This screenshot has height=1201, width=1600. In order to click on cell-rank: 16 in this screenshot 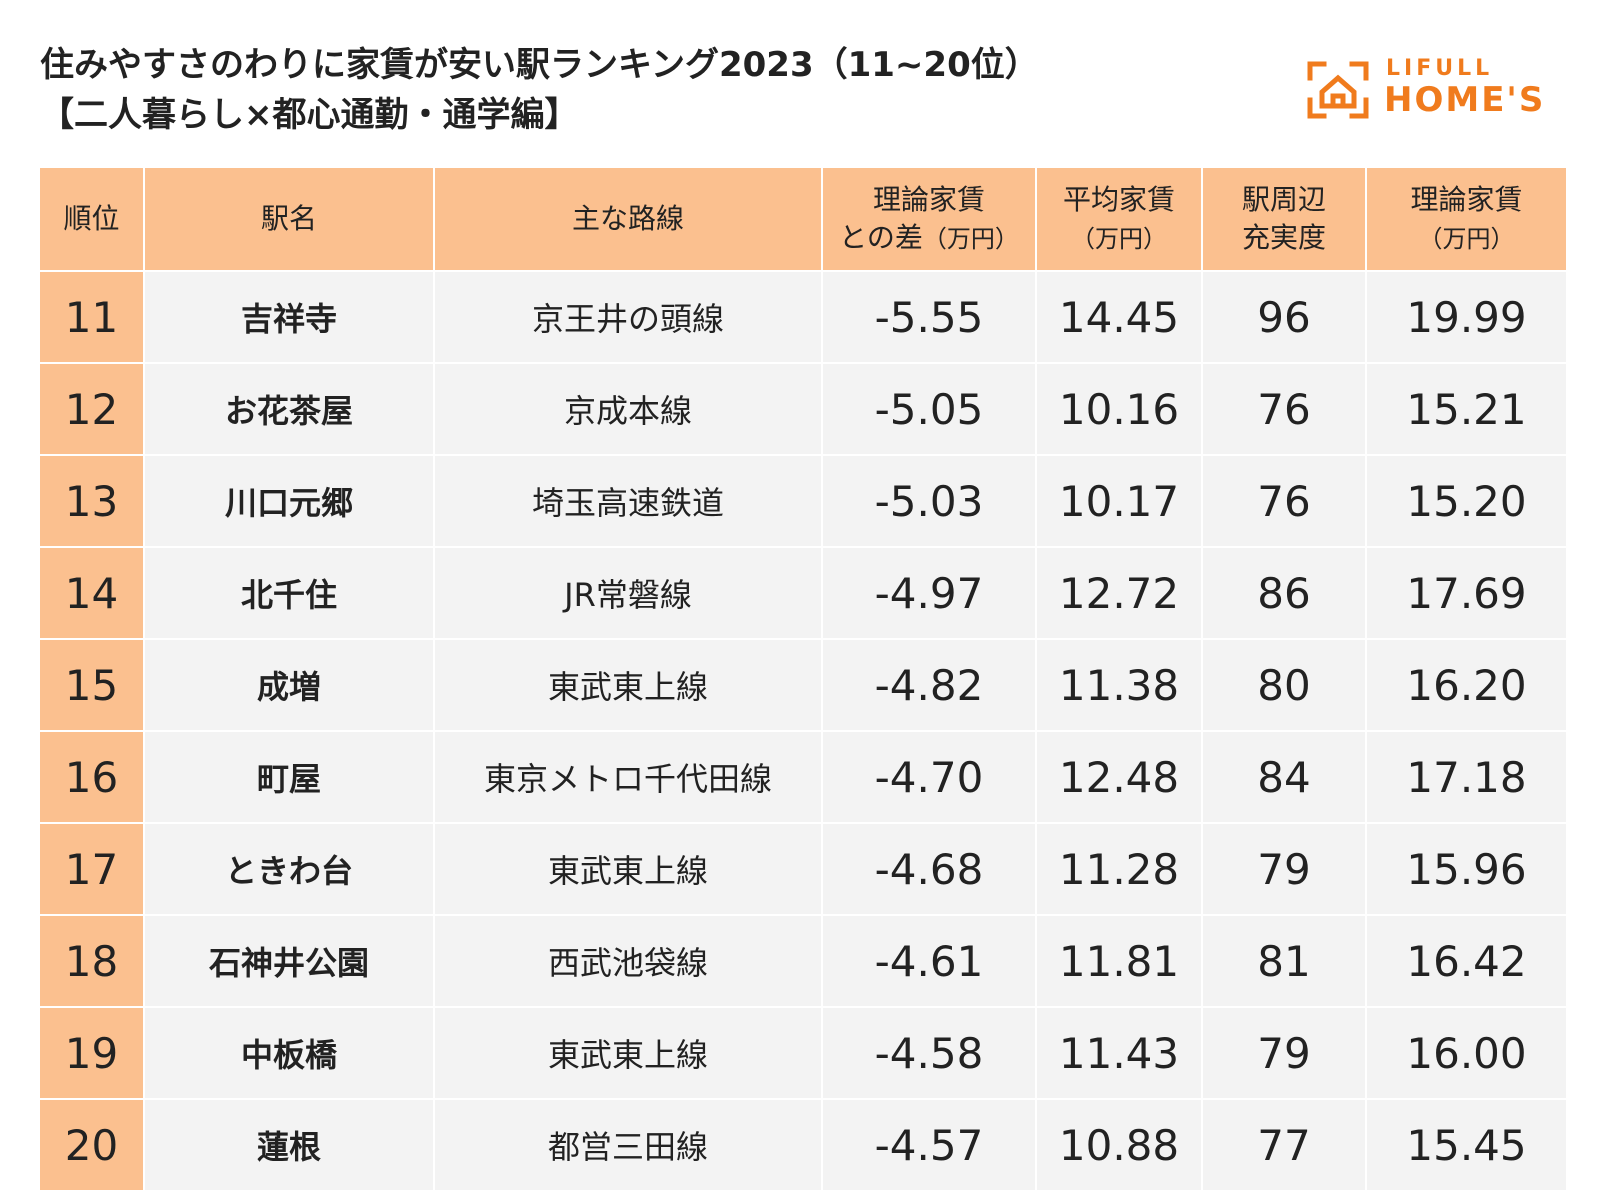, I will do `click(92, 776)`.